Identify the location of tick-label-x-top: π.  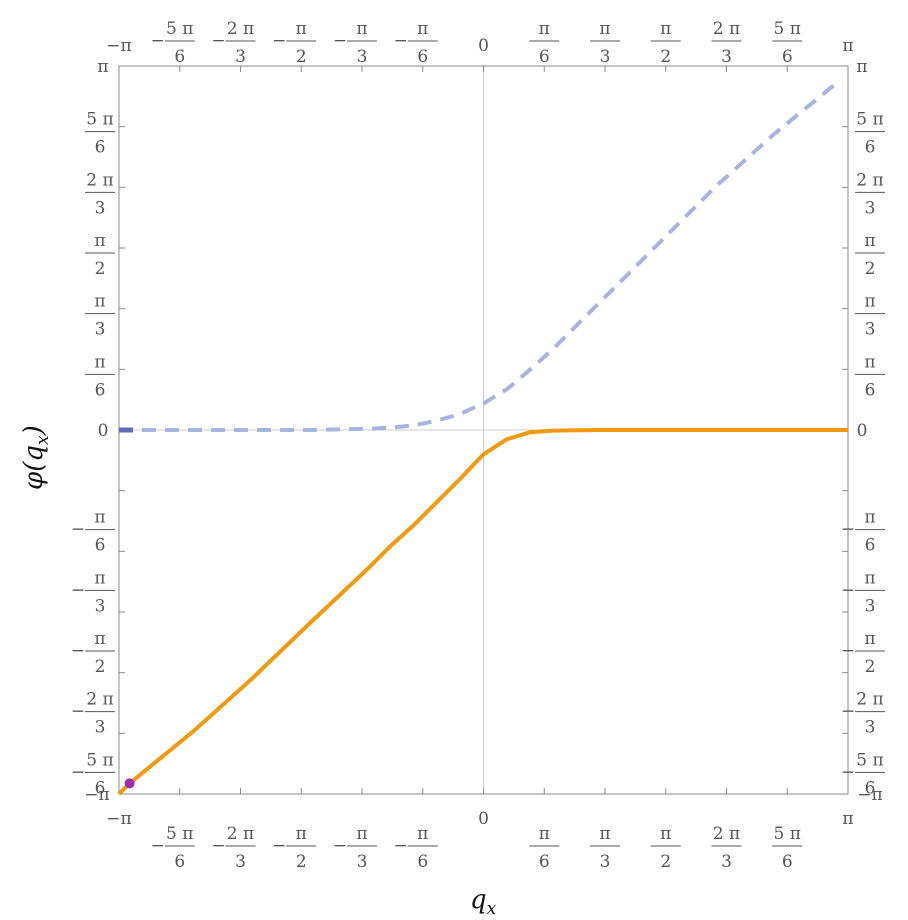
(847, 46).